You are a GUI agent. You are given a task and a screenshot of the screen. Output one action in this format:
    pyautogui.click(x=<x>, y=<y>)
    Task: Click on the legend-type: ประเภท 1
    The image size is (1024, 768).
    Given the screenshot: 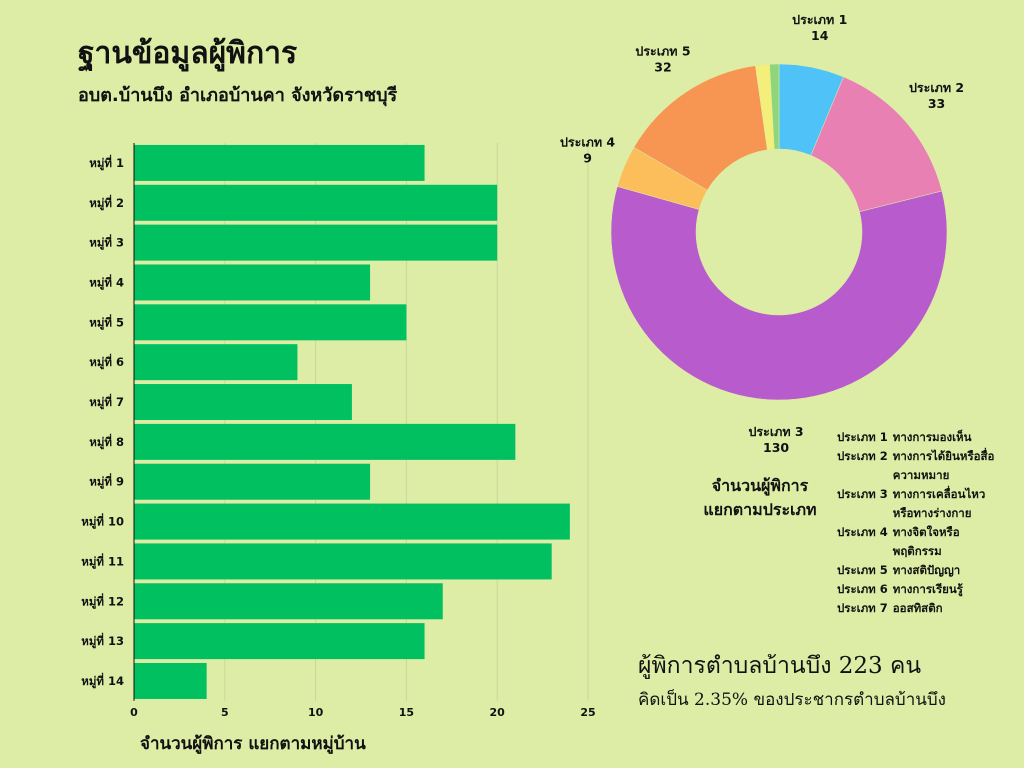 What is the action you would take?
    pyautogui.click(x=862, y=437)
    